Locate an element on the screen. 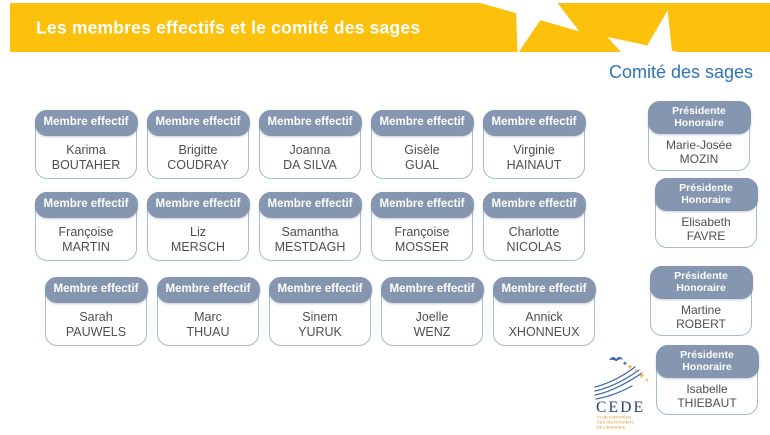  member-name: Joelle WENZ is located at coordinates (432, 322).